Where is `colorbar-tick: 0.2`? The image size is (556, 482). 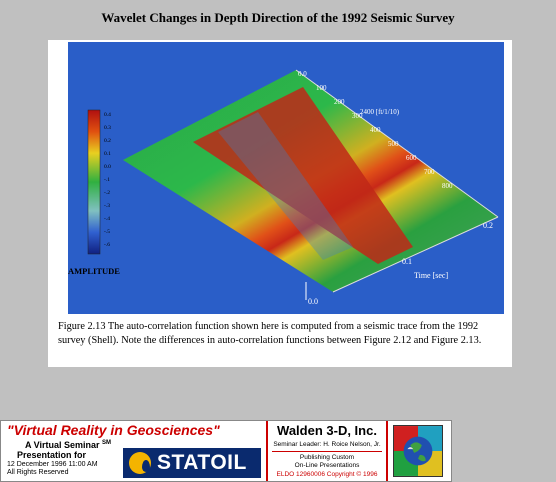
colorbar-tick: 0.2 is located at coordinates (107, 141).